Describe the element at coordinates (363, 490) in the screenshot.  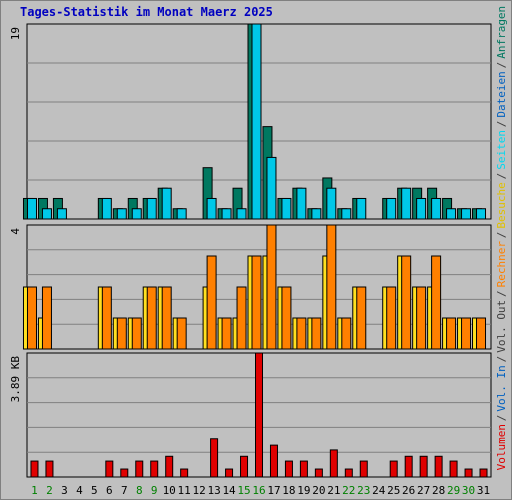
I see `x-tick-label-day-23: 23` at that location.